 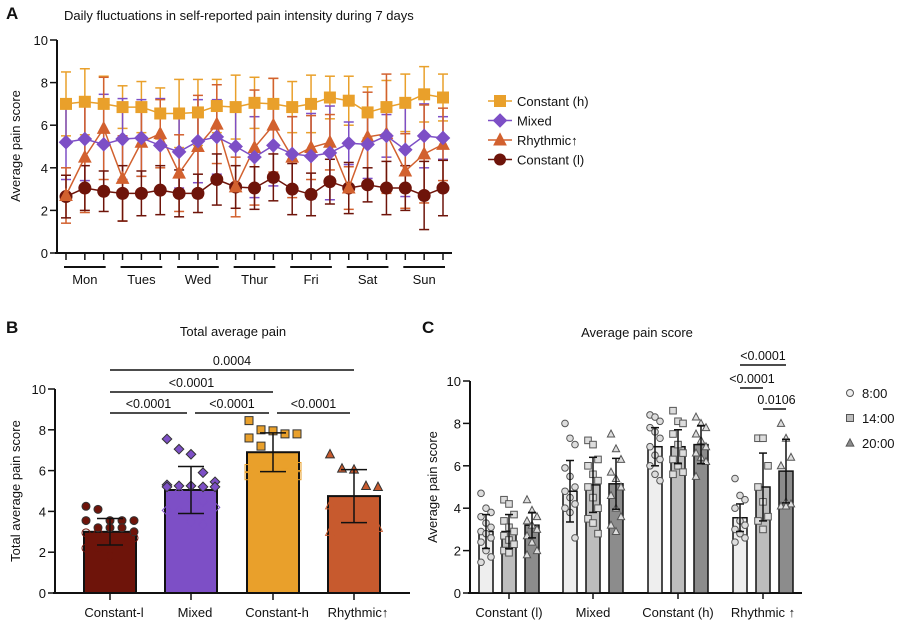 What do you see at coordinates (15, 146) in the screenshot?
I see `panel-a-ylabel: Average pain score` at bounding box center [15, 146].